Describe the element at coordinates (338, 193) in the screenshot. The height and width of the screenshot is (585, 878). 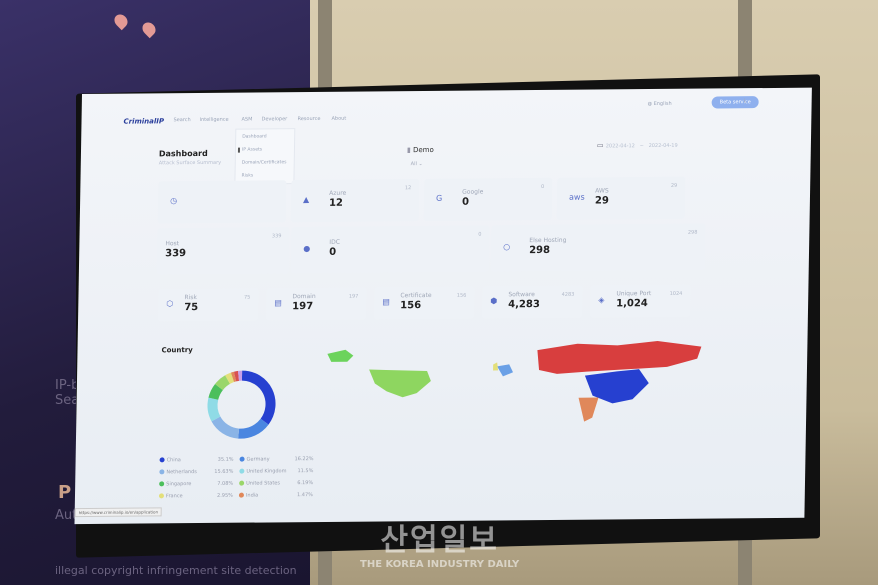
I see `card-label: Azure` at that location.